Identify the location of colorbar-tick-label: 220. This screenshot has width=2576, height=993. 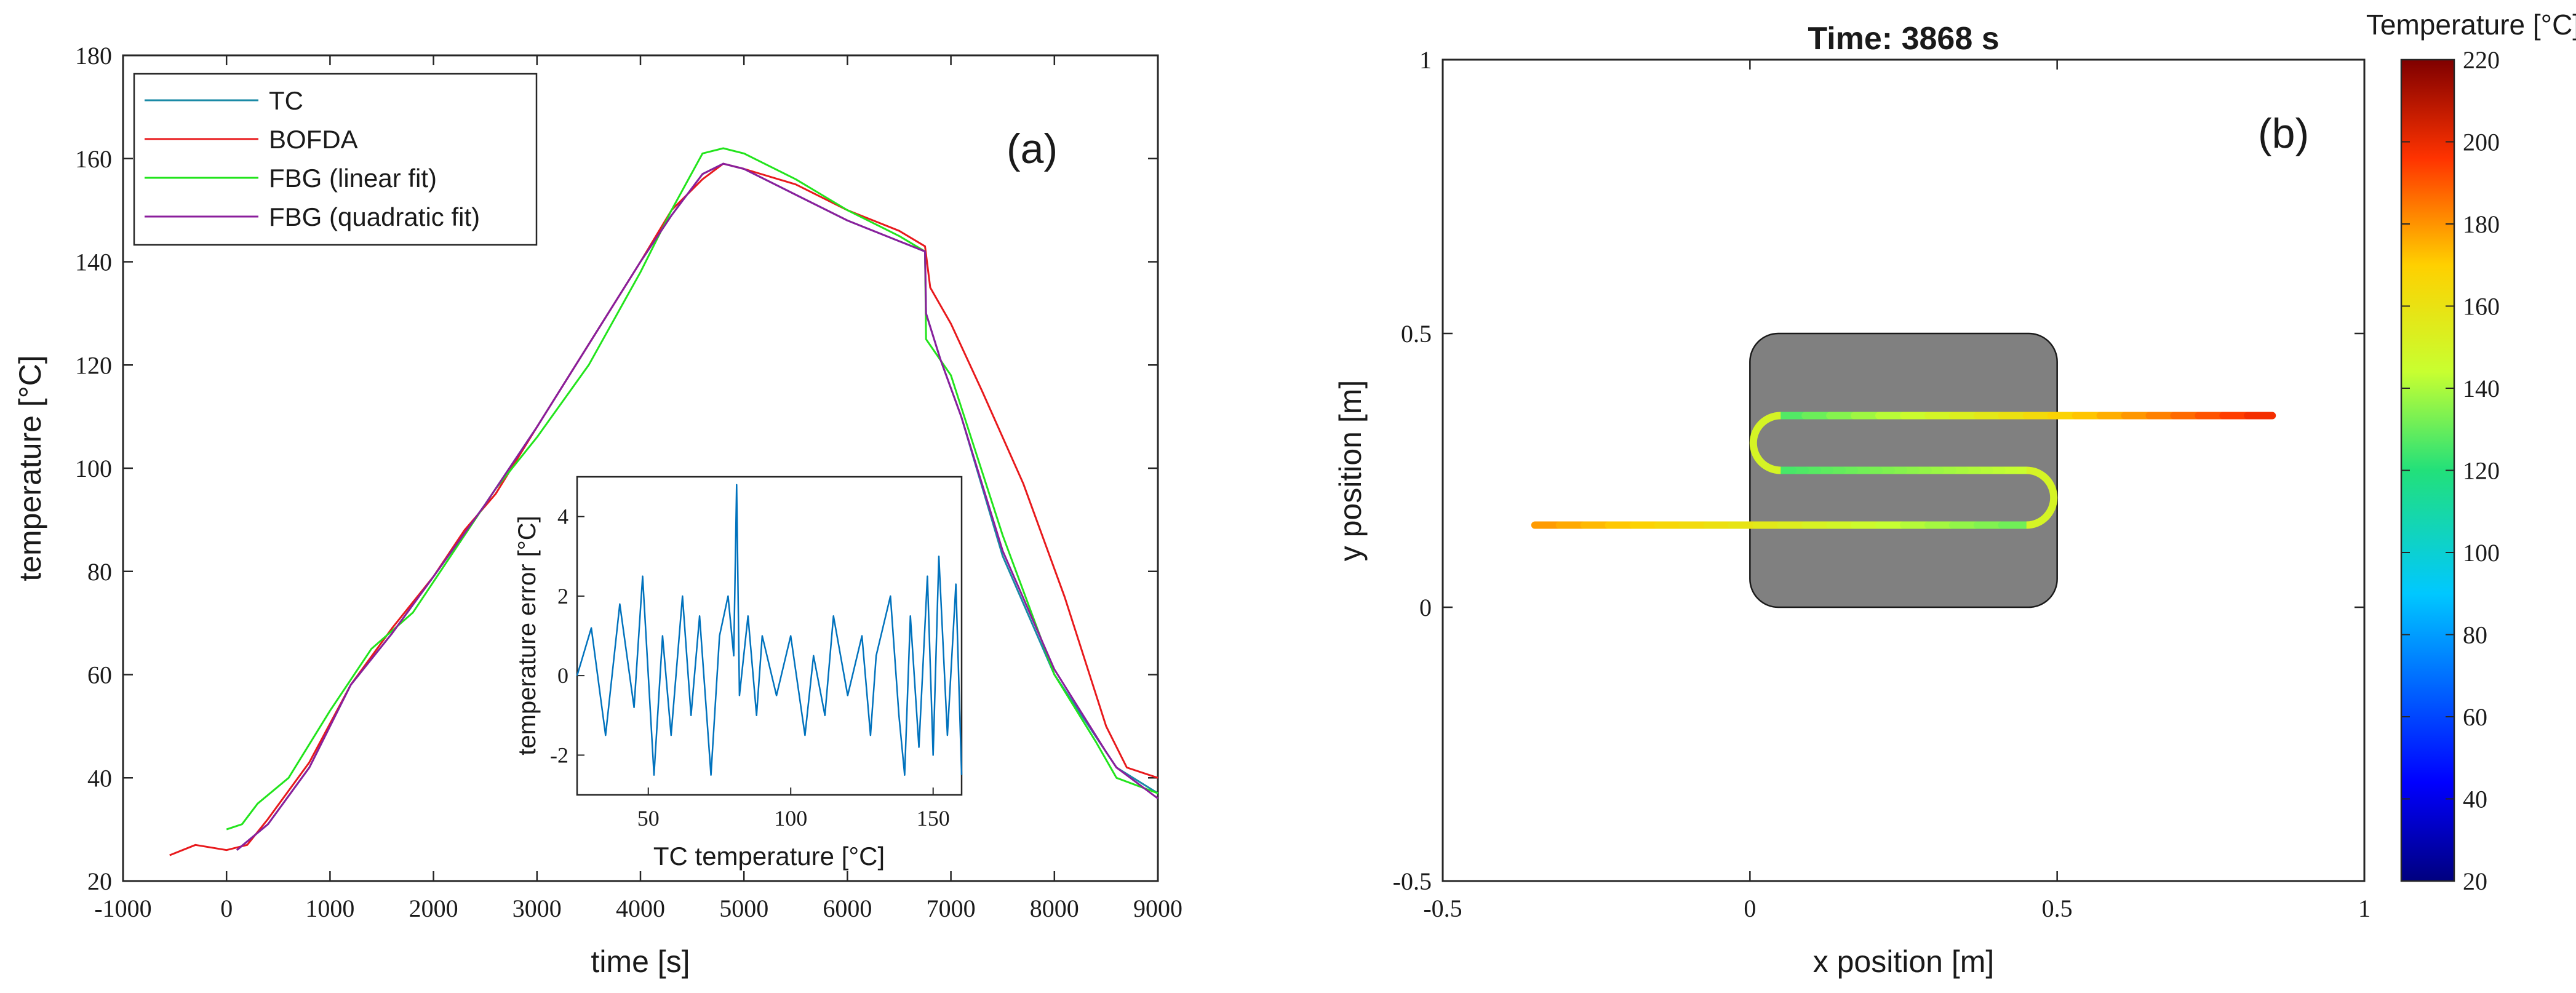
(2481, 60).